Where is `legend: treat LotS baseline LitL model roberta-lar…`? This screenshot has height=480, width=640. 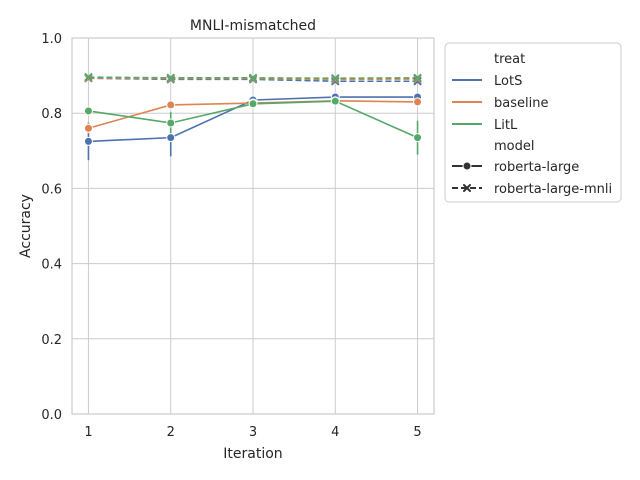 legend: treat LotS baseline LitL model roberta-lar… is located at coordinates (533, 122).